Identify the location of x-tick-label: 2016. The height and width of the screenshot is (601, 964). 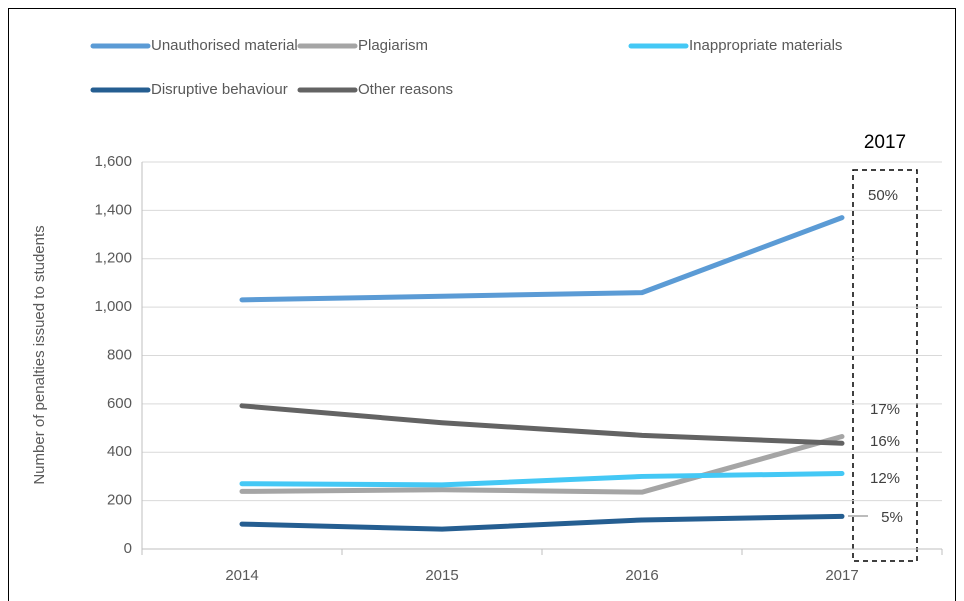
(641, 575).